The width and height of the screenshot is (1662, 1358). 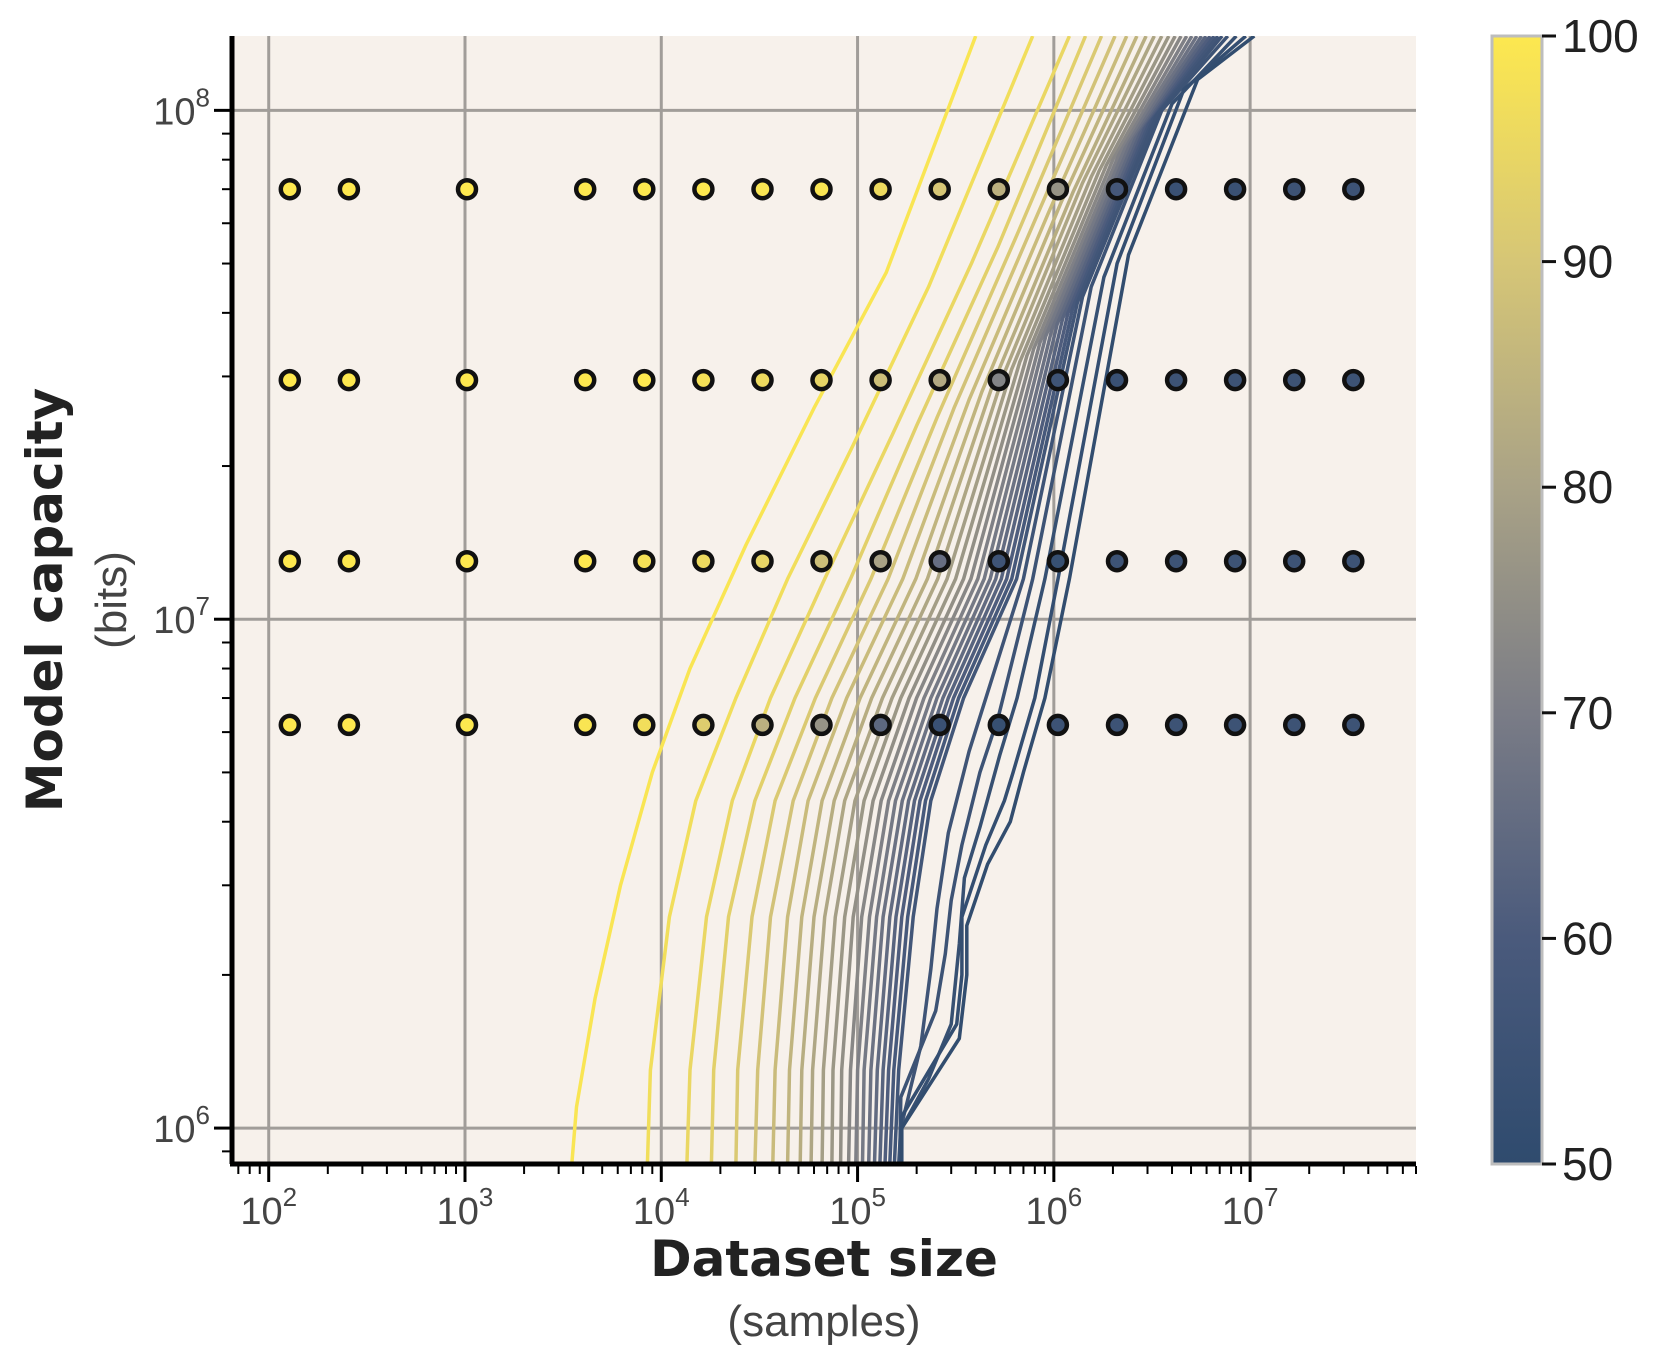 What do you see at coordinates (661, 1207) in the screenshot?
I see `x-tick-label: 10⁴` at bounding box center [661, 1207].